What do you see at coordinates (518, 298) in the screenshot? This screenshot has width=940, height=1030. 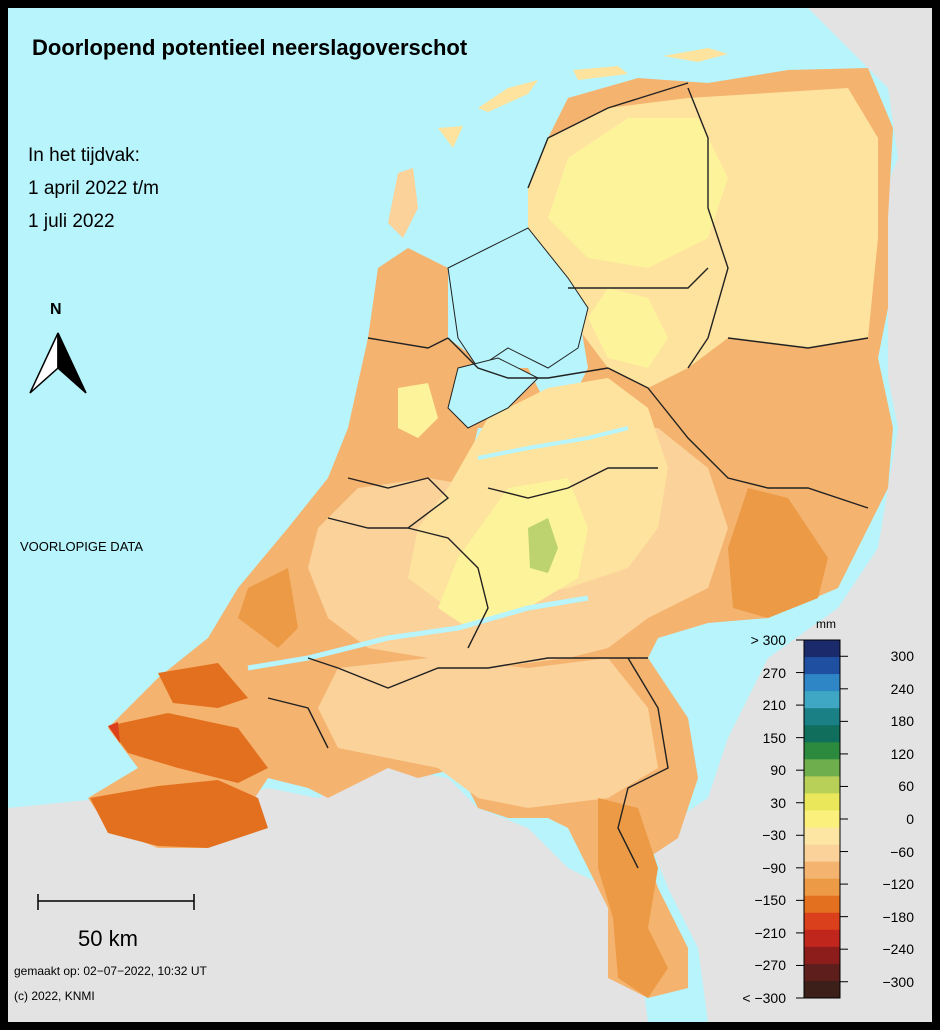 I see `ijsselmeer` at bounding box center [518, 298].